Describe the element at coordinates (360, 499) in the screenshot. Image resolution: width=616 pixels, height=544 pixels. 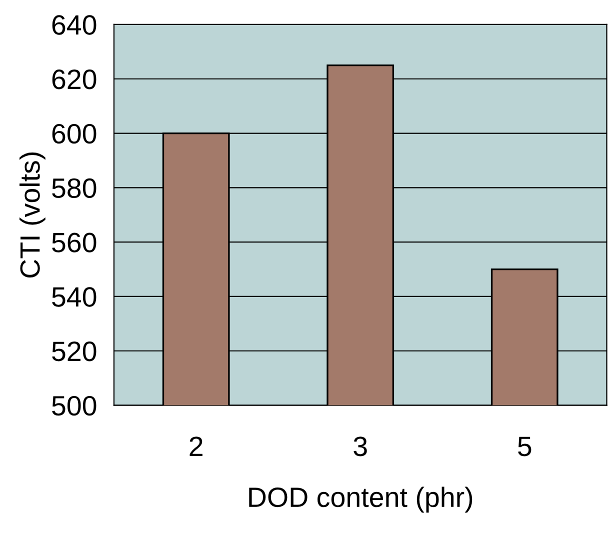
I see `x-axis-title: DOD content (phr)` at that location.